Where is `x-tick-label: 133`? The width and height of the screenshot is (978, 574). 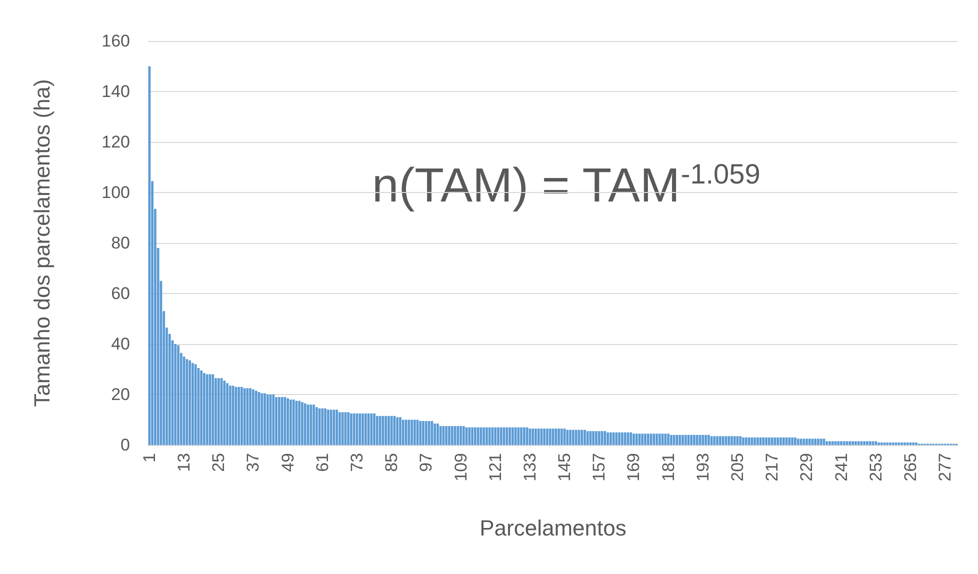 x-tick-label: 133 is located at coordinates (530, 467).